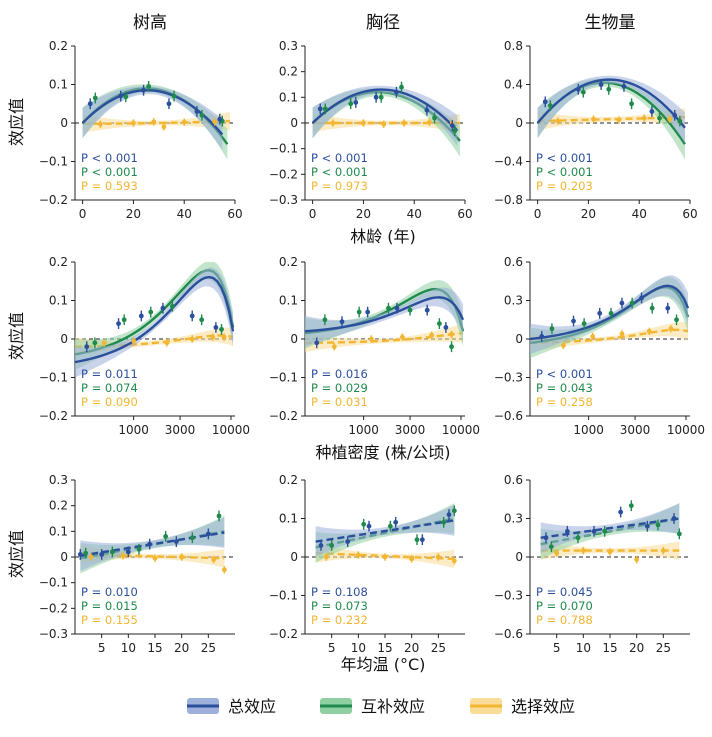 The image size is (712, 737). What do you see at coordinates (384, 338) in the screenshot?
I see `selection-effect-confidence-band` at bounding box center [384, 338].